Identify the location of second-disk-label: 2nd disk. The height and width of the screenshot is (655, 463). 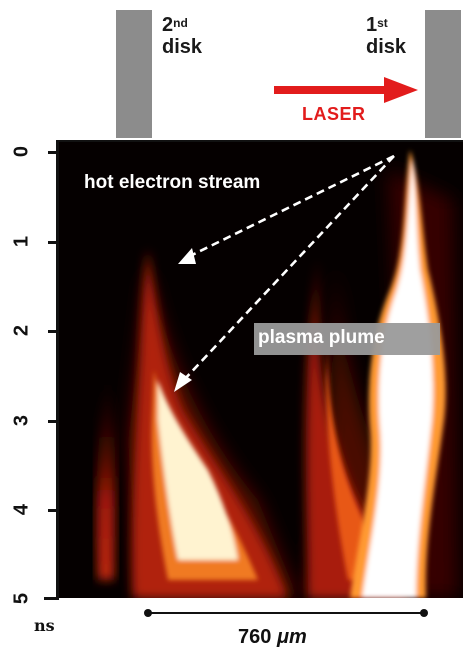
(182, 36).